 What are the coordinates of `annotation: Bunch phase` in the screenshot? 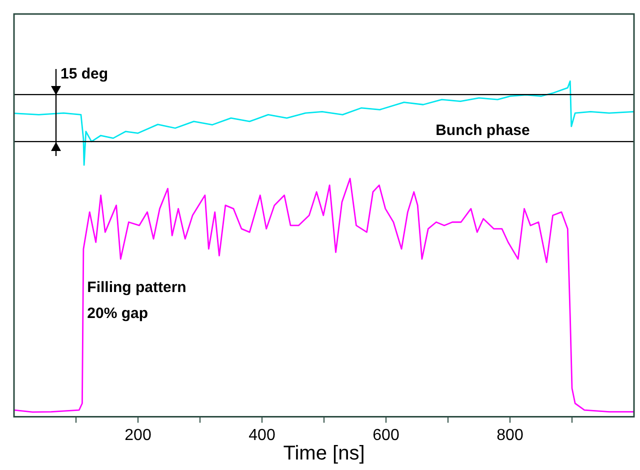 It's located at (483, 130).